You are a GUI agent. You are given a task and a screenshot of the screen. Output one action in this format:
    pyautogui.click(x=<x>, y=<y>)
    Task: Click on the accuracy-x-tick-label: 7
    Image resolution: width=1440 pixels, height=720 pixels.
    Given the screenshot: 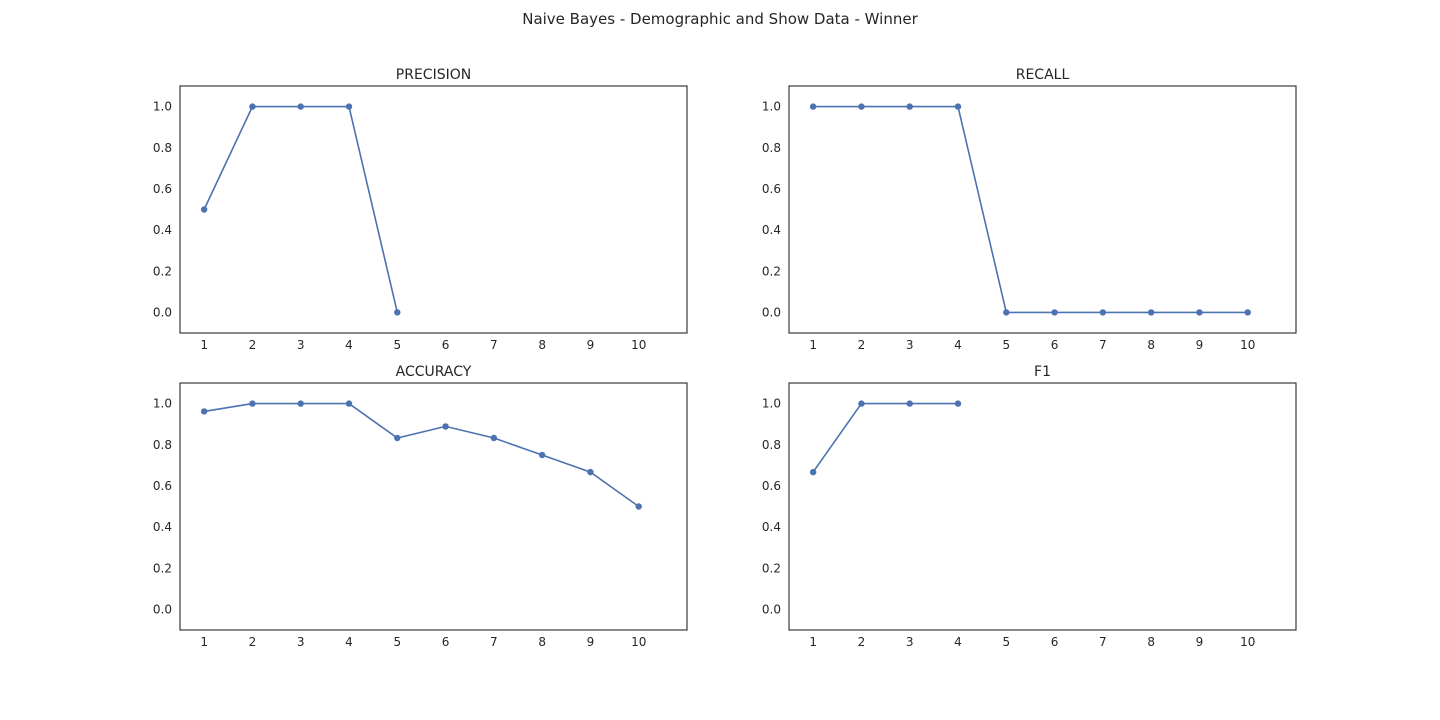 What is the action you would take?
    pyautogui.click(x=494, y=642)
    